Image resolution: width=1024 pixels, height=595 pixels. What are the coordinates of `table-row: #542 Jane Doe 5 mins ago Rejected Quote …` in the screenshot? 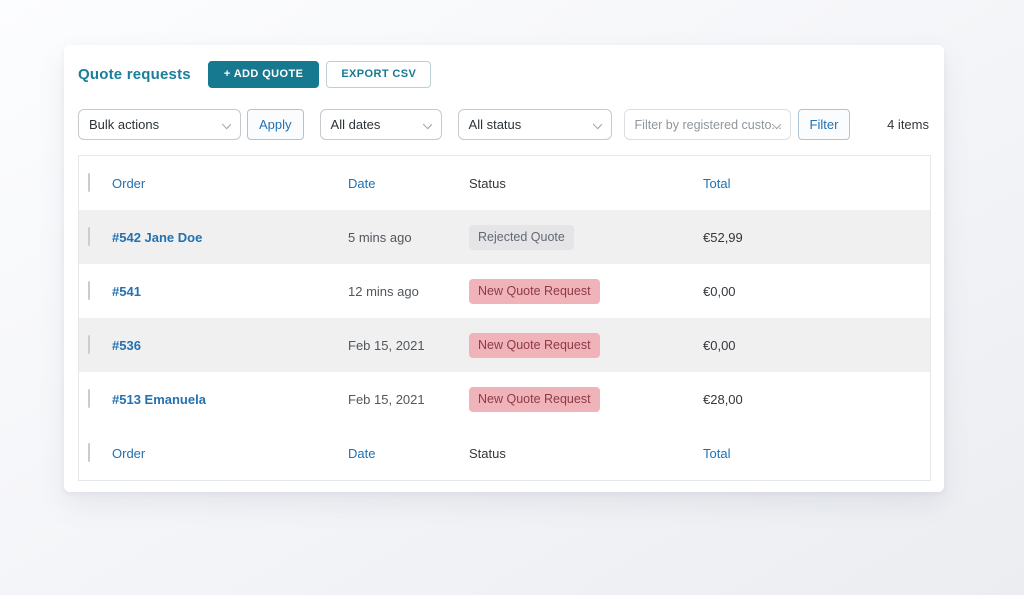 It's located at (504, 237).